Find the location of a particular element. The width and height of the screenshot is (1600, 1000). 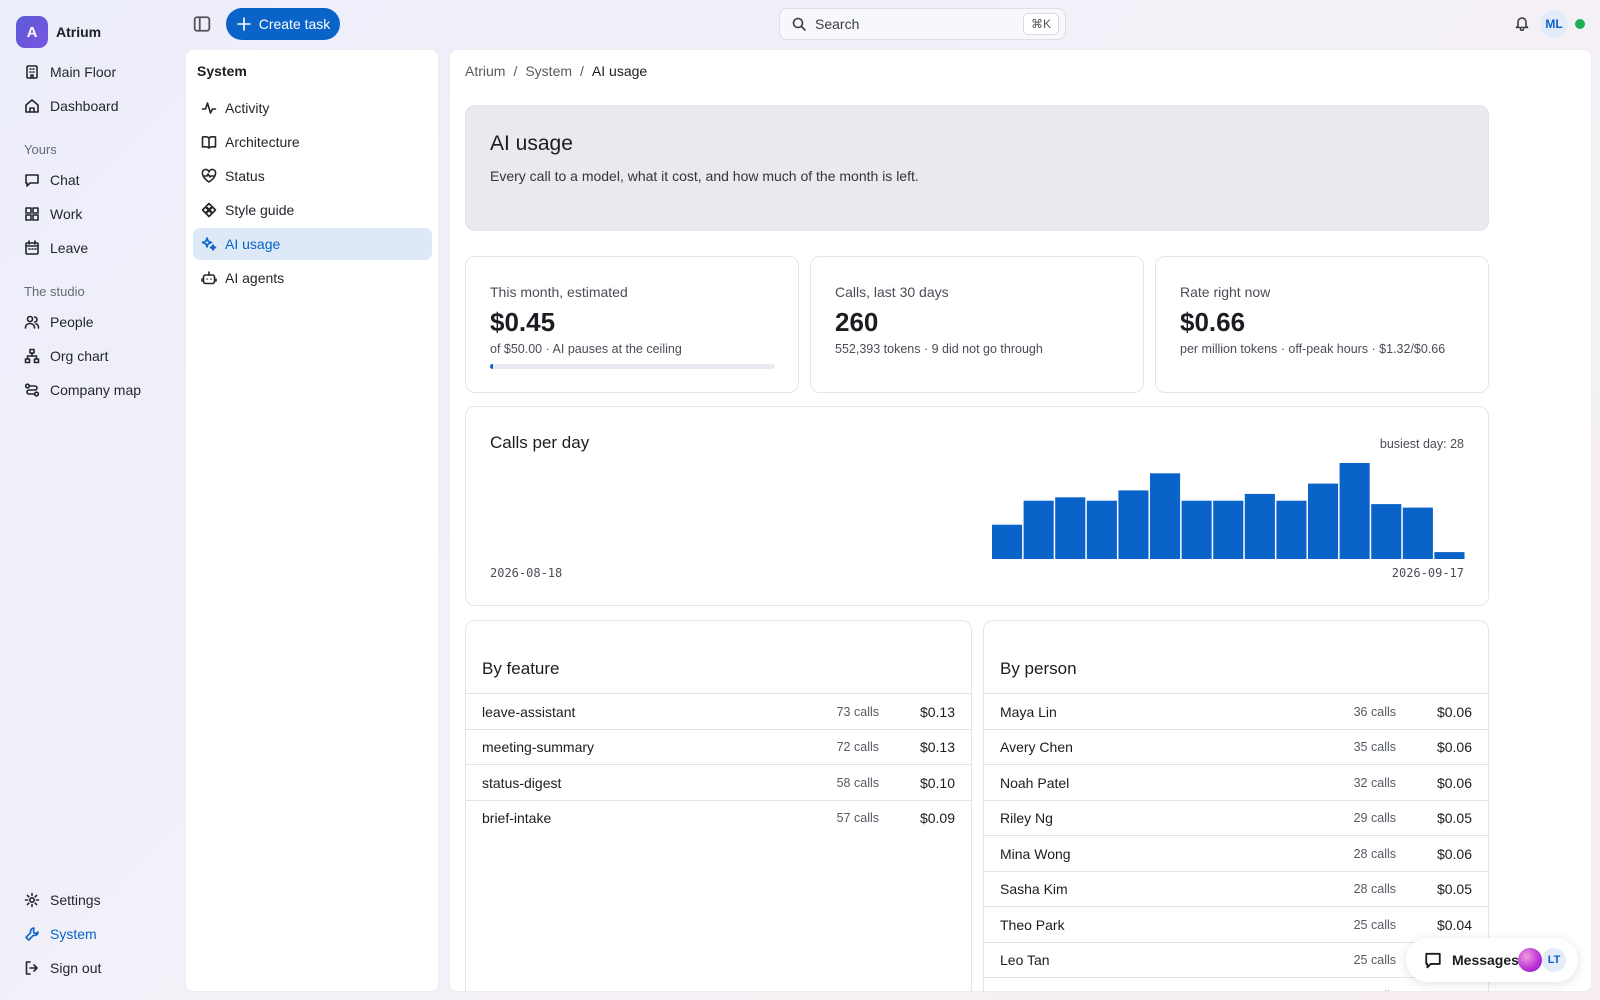

row-calls: 73 calls is located at coordinates (857, 711).